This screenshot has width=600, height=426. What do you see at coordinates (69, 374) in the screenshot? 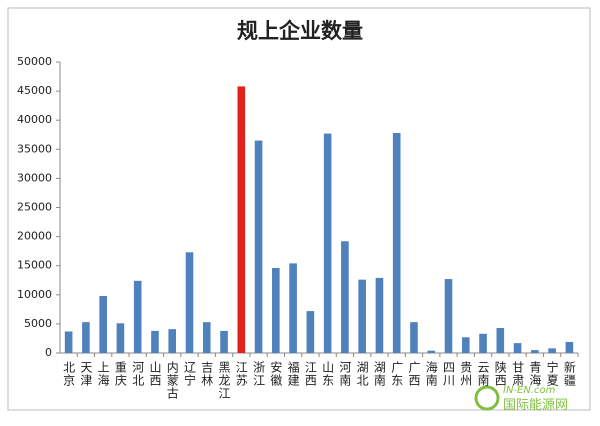
I see `x-tick-label: 北京` at bounding box center [69, 374].